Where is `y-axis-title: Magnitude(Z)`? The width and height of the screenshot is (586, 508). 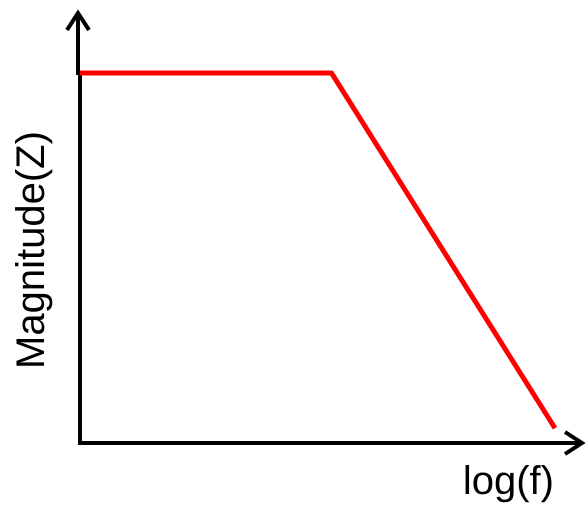
y-axis-title: Magnitude(Z) is located at coordinates (31, 250).